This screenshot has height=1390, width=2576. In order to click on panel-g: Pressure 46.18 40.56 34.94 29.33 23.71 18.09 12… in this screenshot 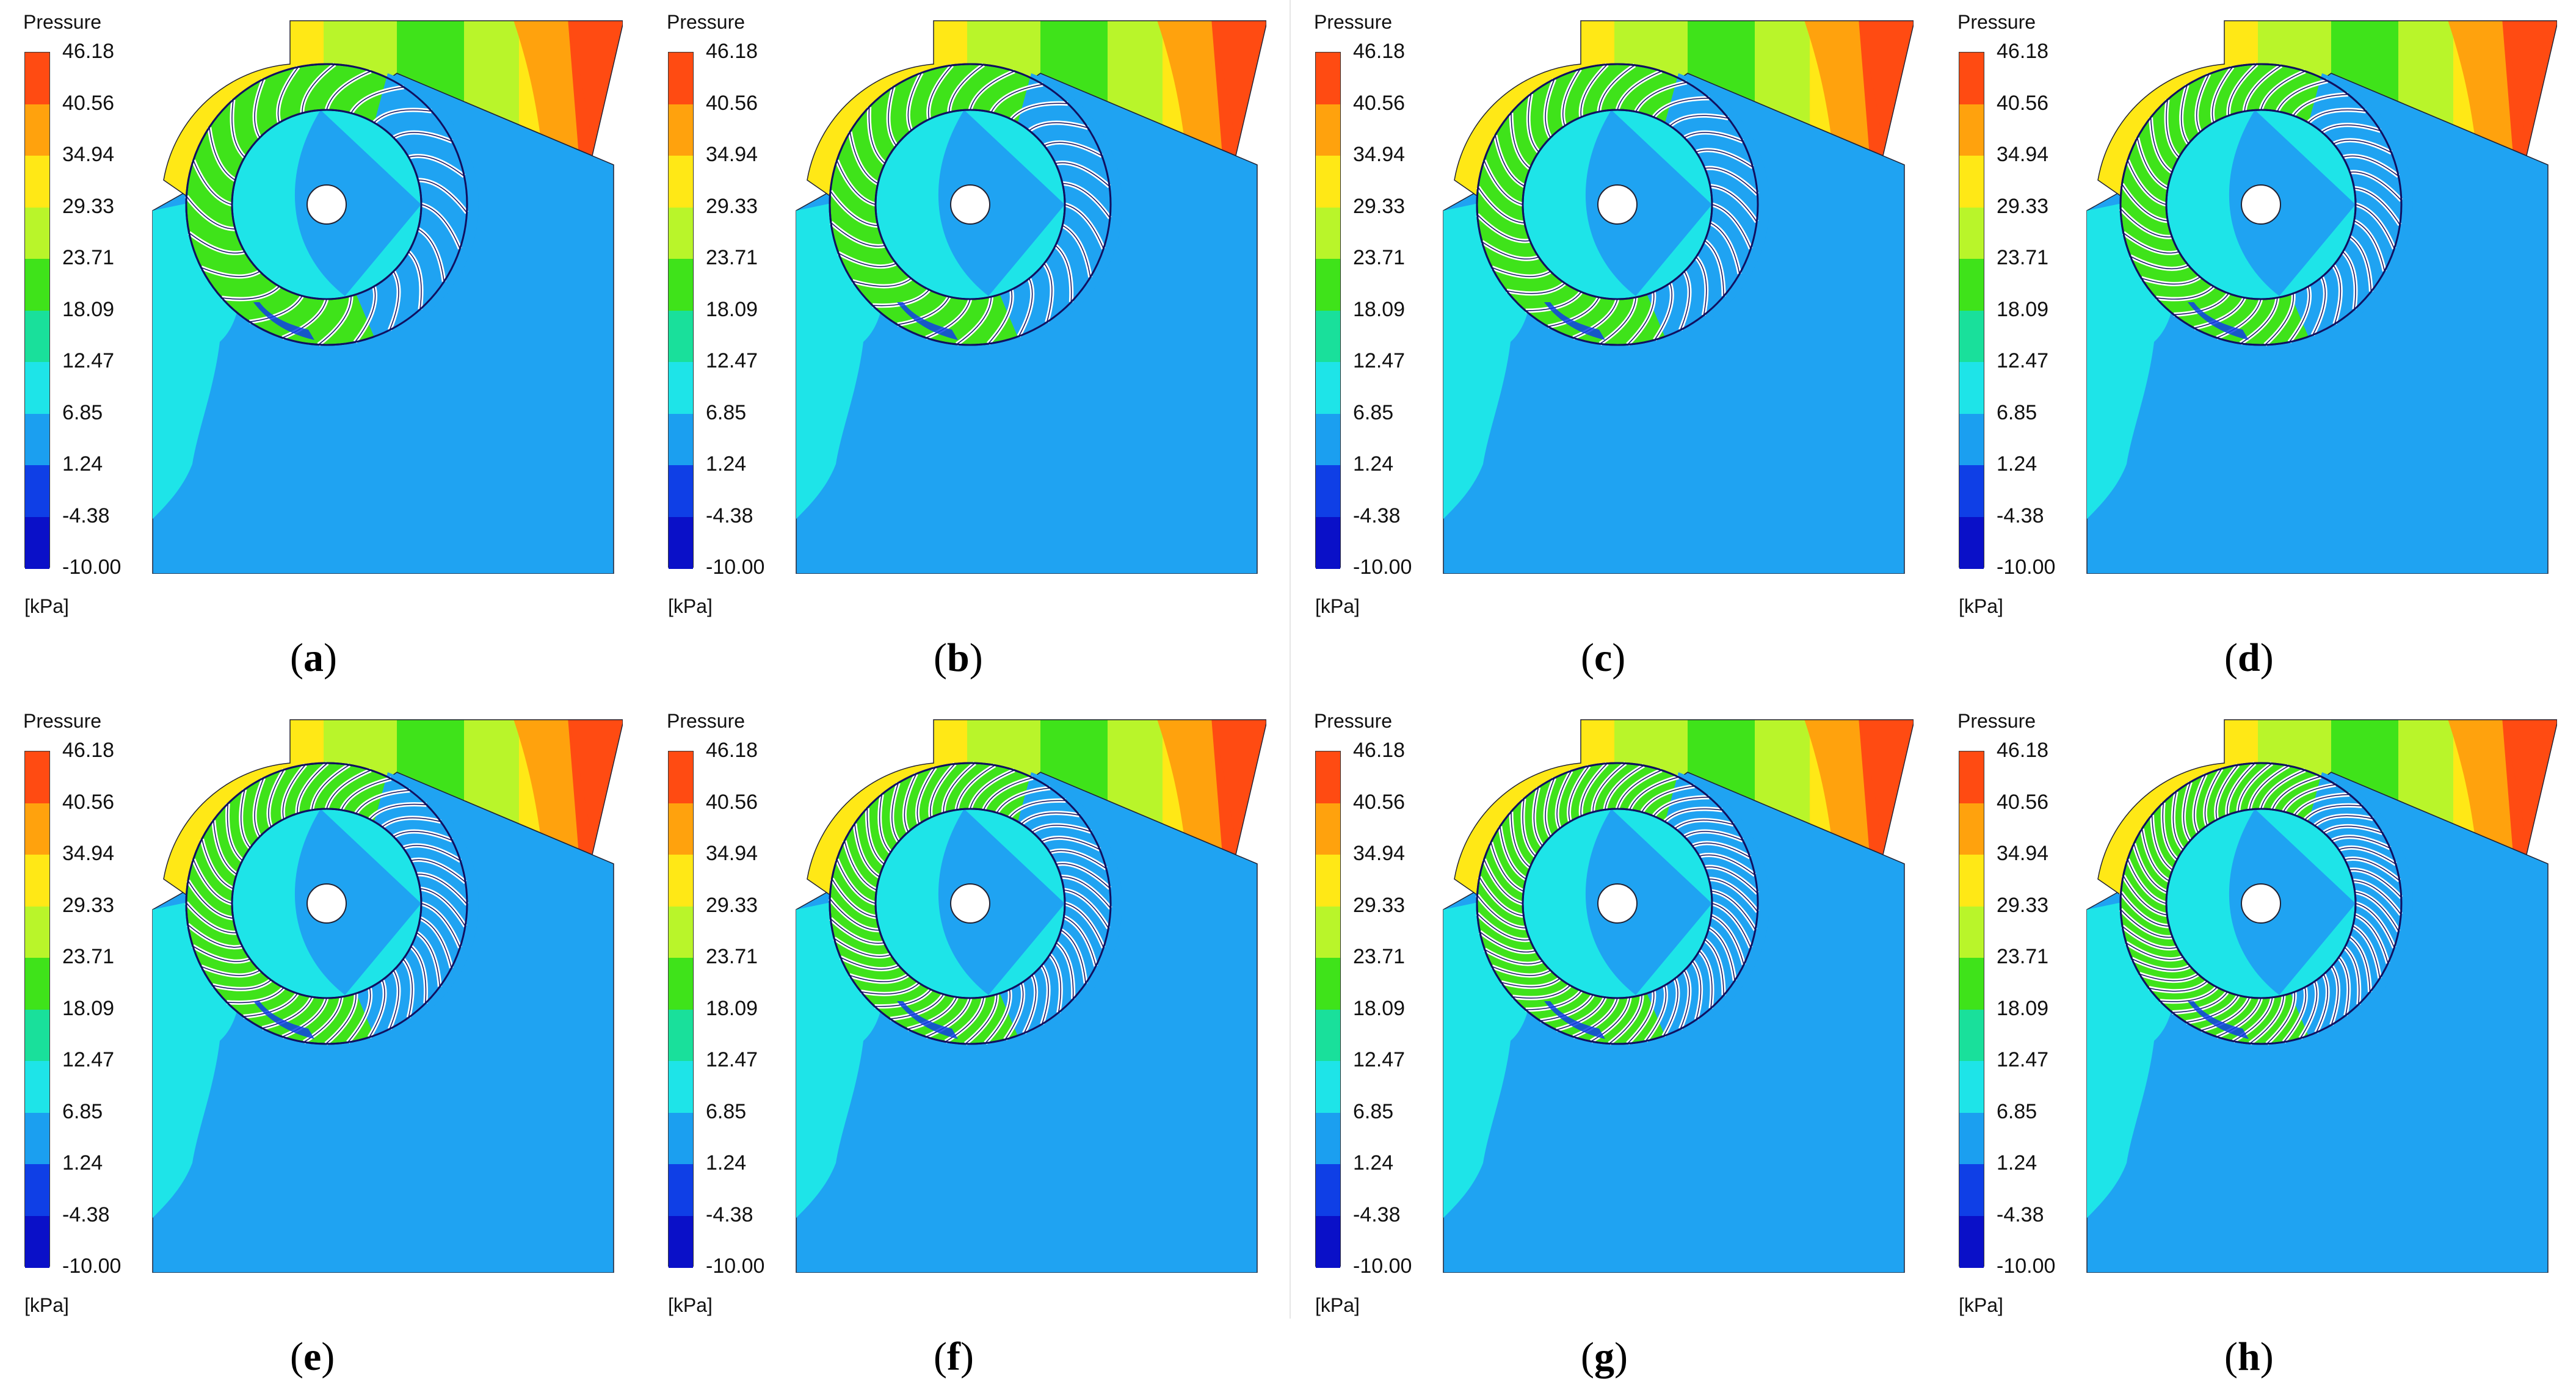, I will do `click(1612, 1044)`.